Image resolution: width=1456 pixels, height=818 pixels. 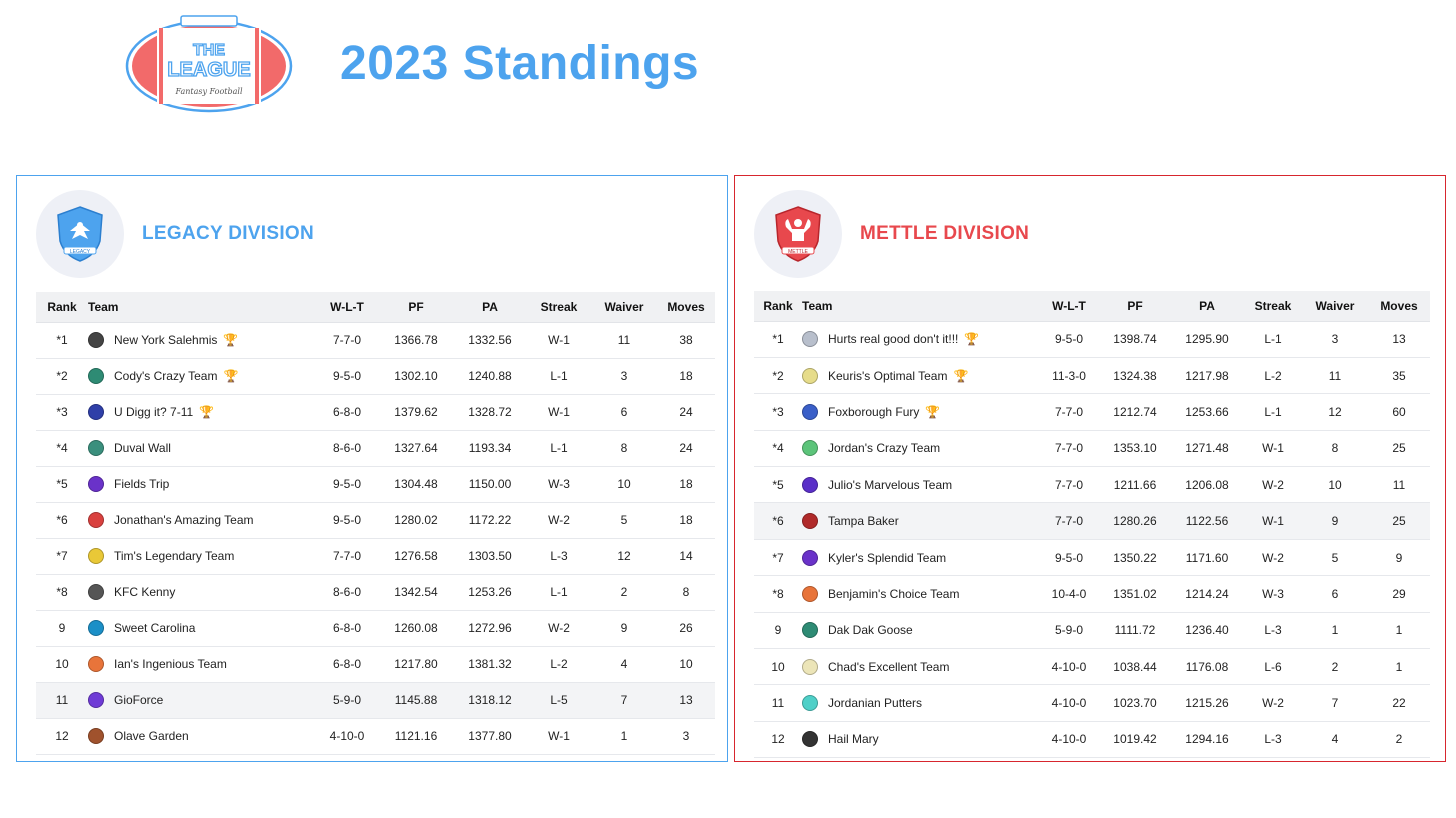 I want to click on team-name: Olave Garden, so click(x=151, y=736).